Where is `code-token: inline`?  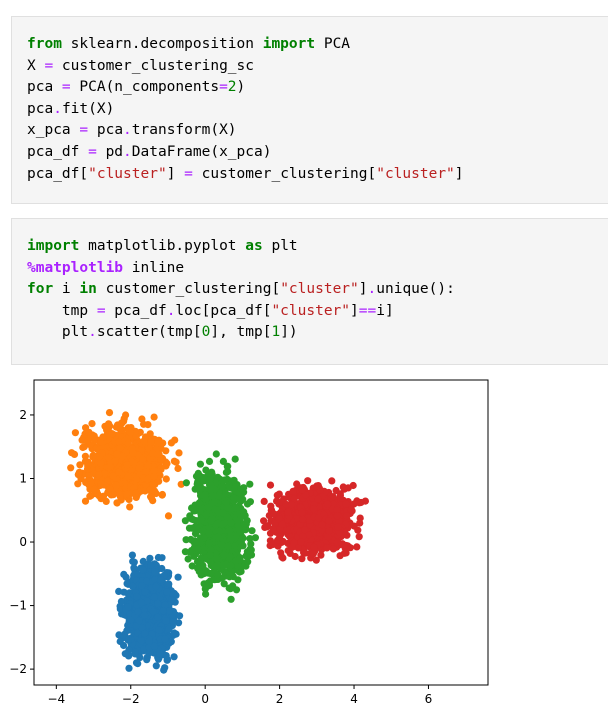 code-token: inline is located at coordinates (154, 267).